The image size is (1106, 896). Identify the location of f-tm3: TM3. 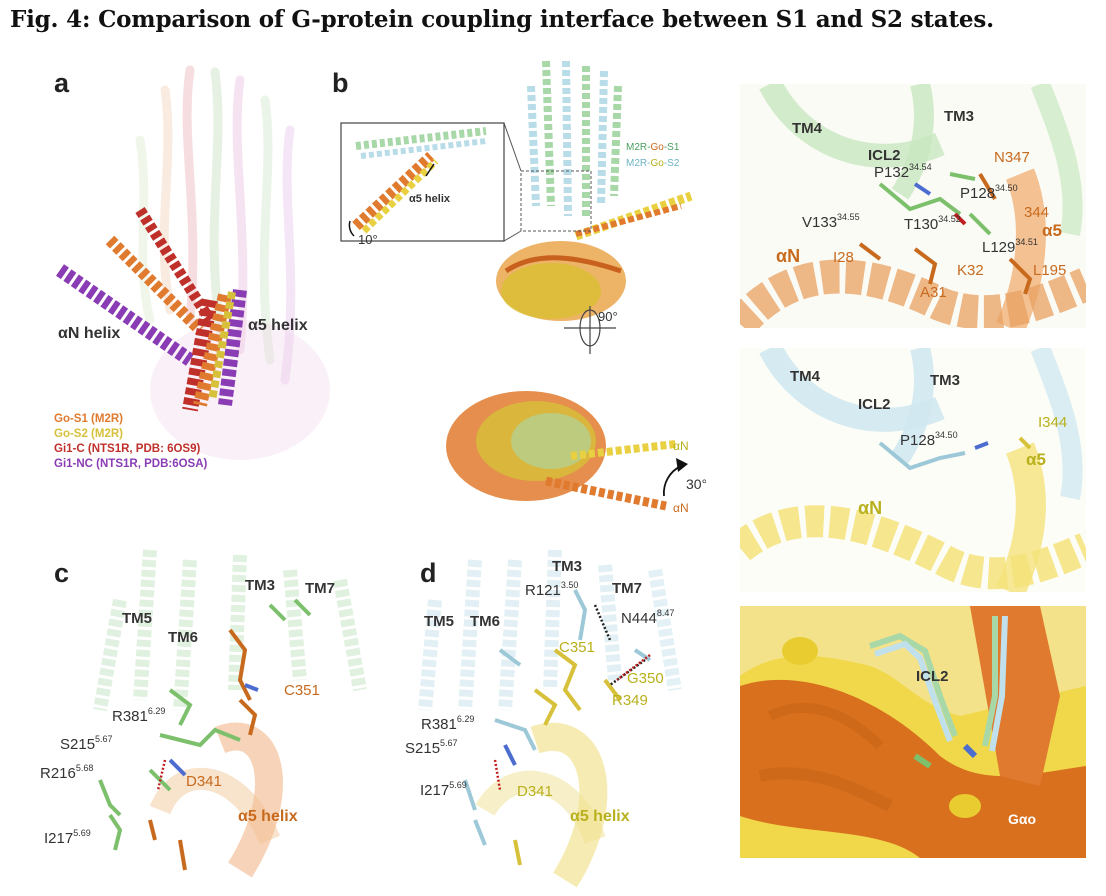
(945, 380).